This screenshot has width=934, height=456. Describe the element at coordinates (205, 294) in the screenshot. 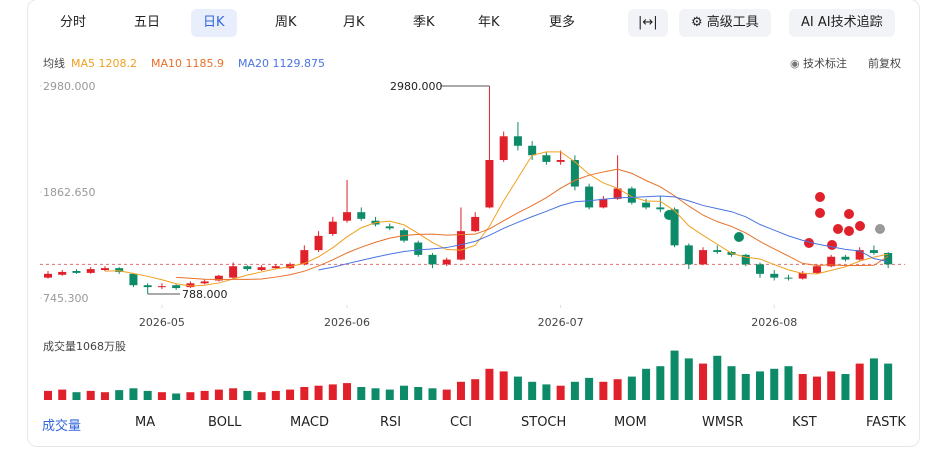

I see `annotation: 788.000` at that location.